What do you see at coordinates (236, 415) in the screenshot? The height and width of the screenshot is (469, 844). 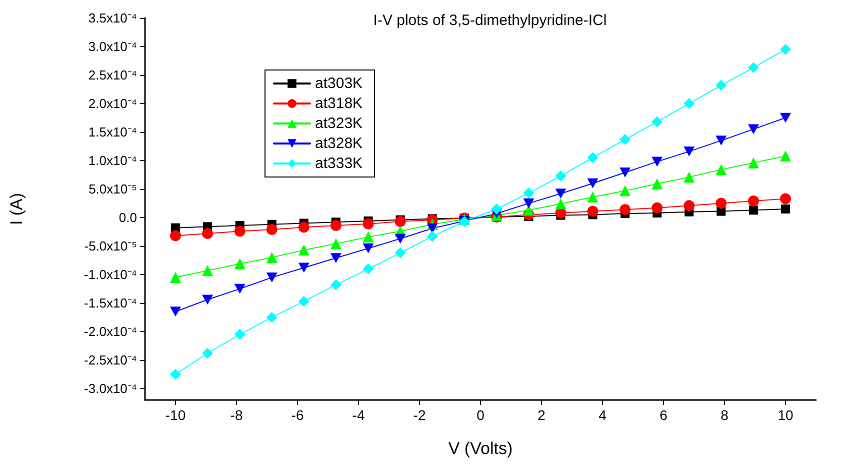 I see `x-tick-label: -8` at bounding box center [236, 415].